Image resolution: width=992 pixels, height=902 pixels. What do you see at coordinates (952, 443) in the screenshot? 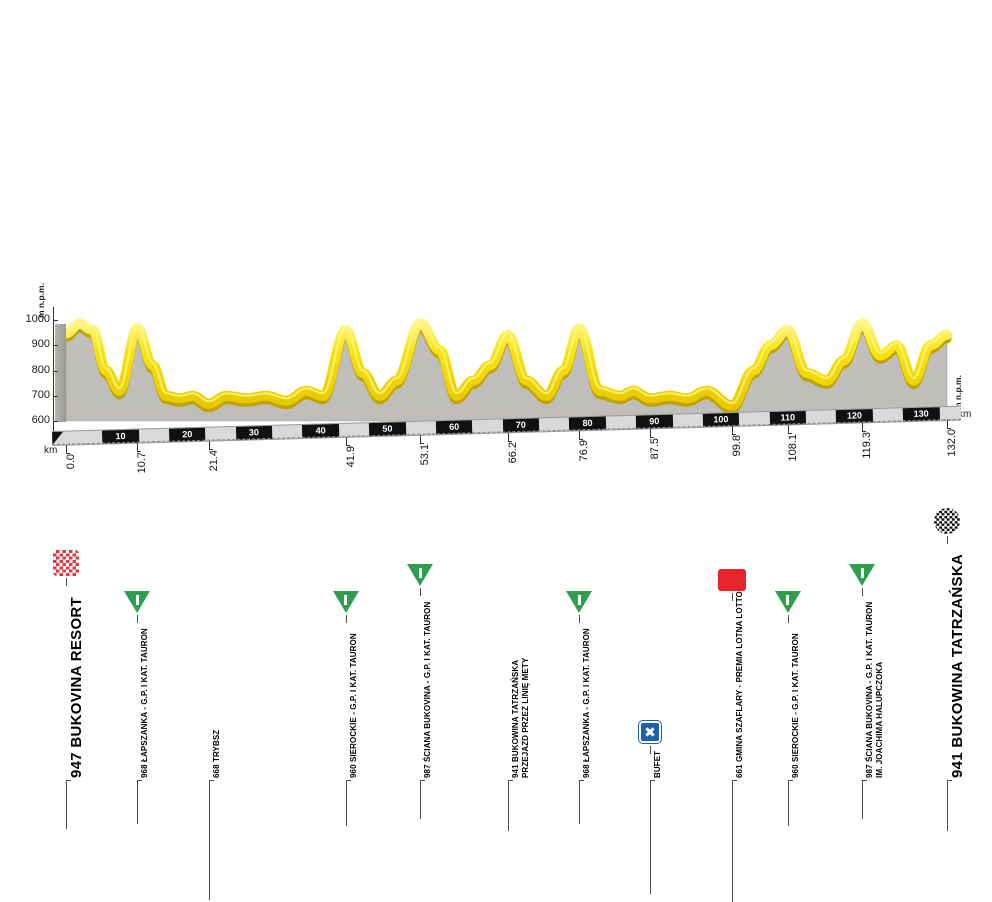
I see `distance-mark-label: 132.0` at bounding box center [952, 443].